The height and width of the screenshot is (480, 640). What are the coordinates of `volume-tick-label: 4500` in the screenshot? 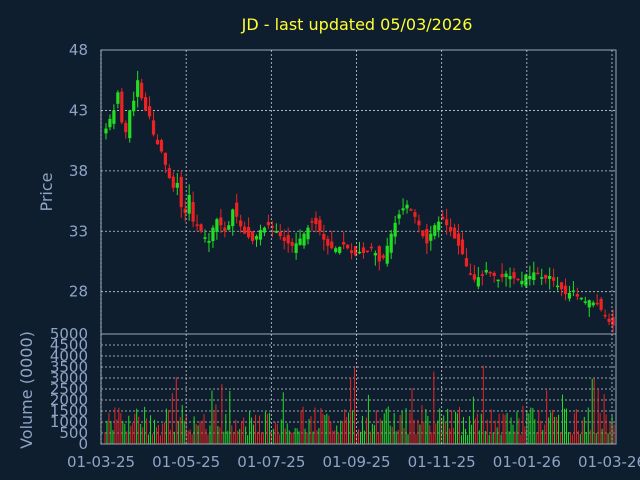 It's located at (69, 345).